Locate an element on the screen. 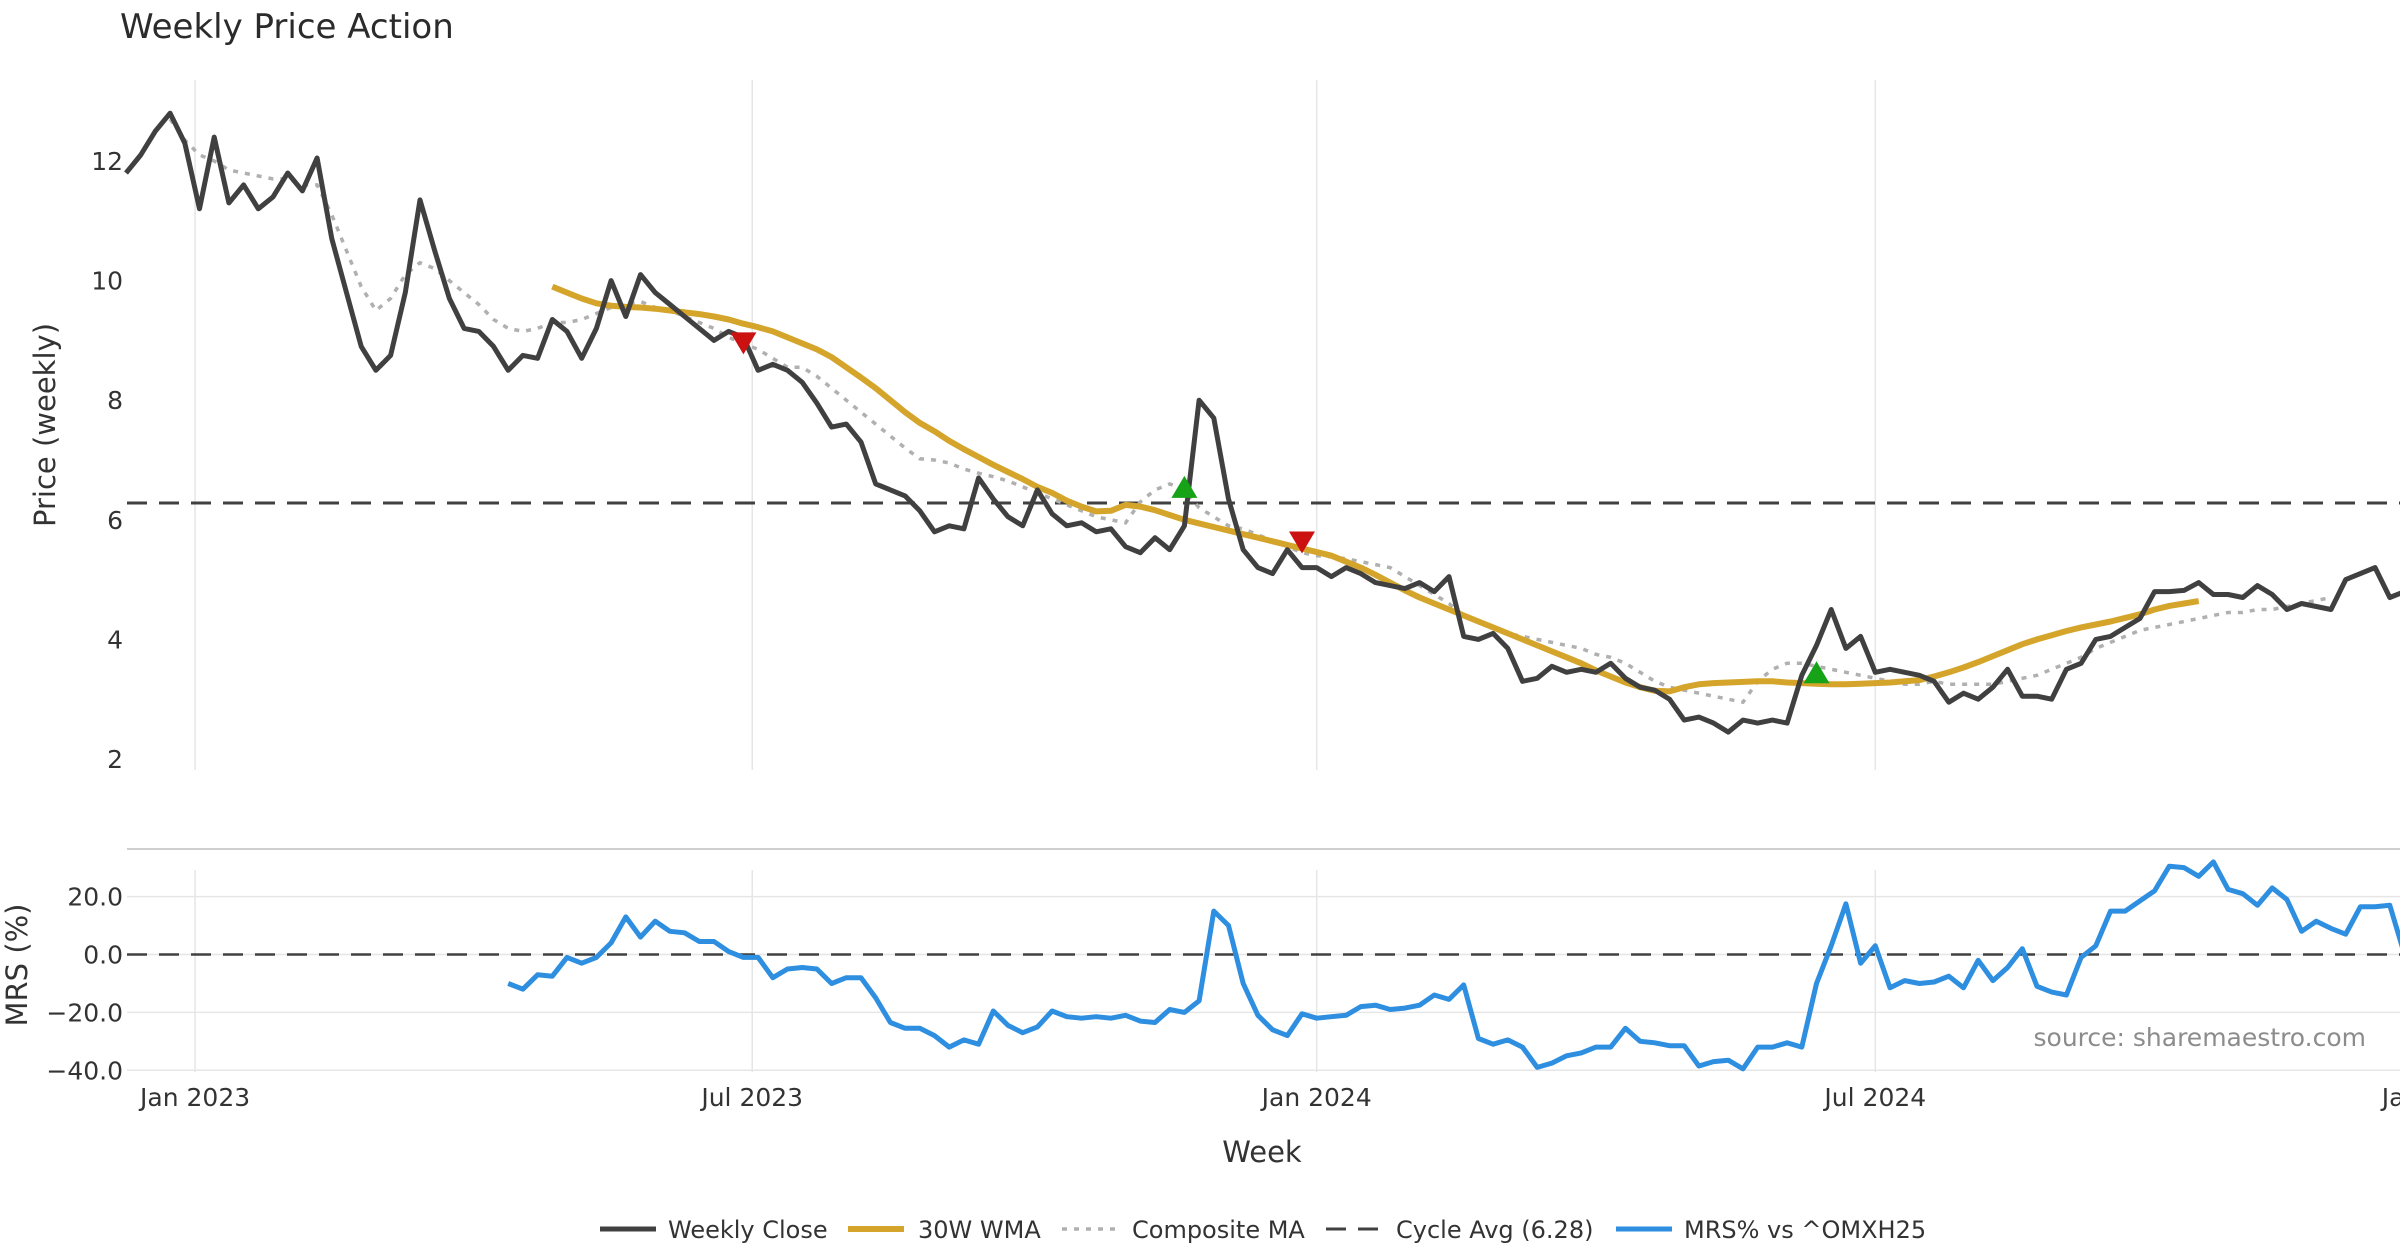  legend-item-cycle-avg: Cycle Avg (6.28) is located at coordinates (1459, 1230).